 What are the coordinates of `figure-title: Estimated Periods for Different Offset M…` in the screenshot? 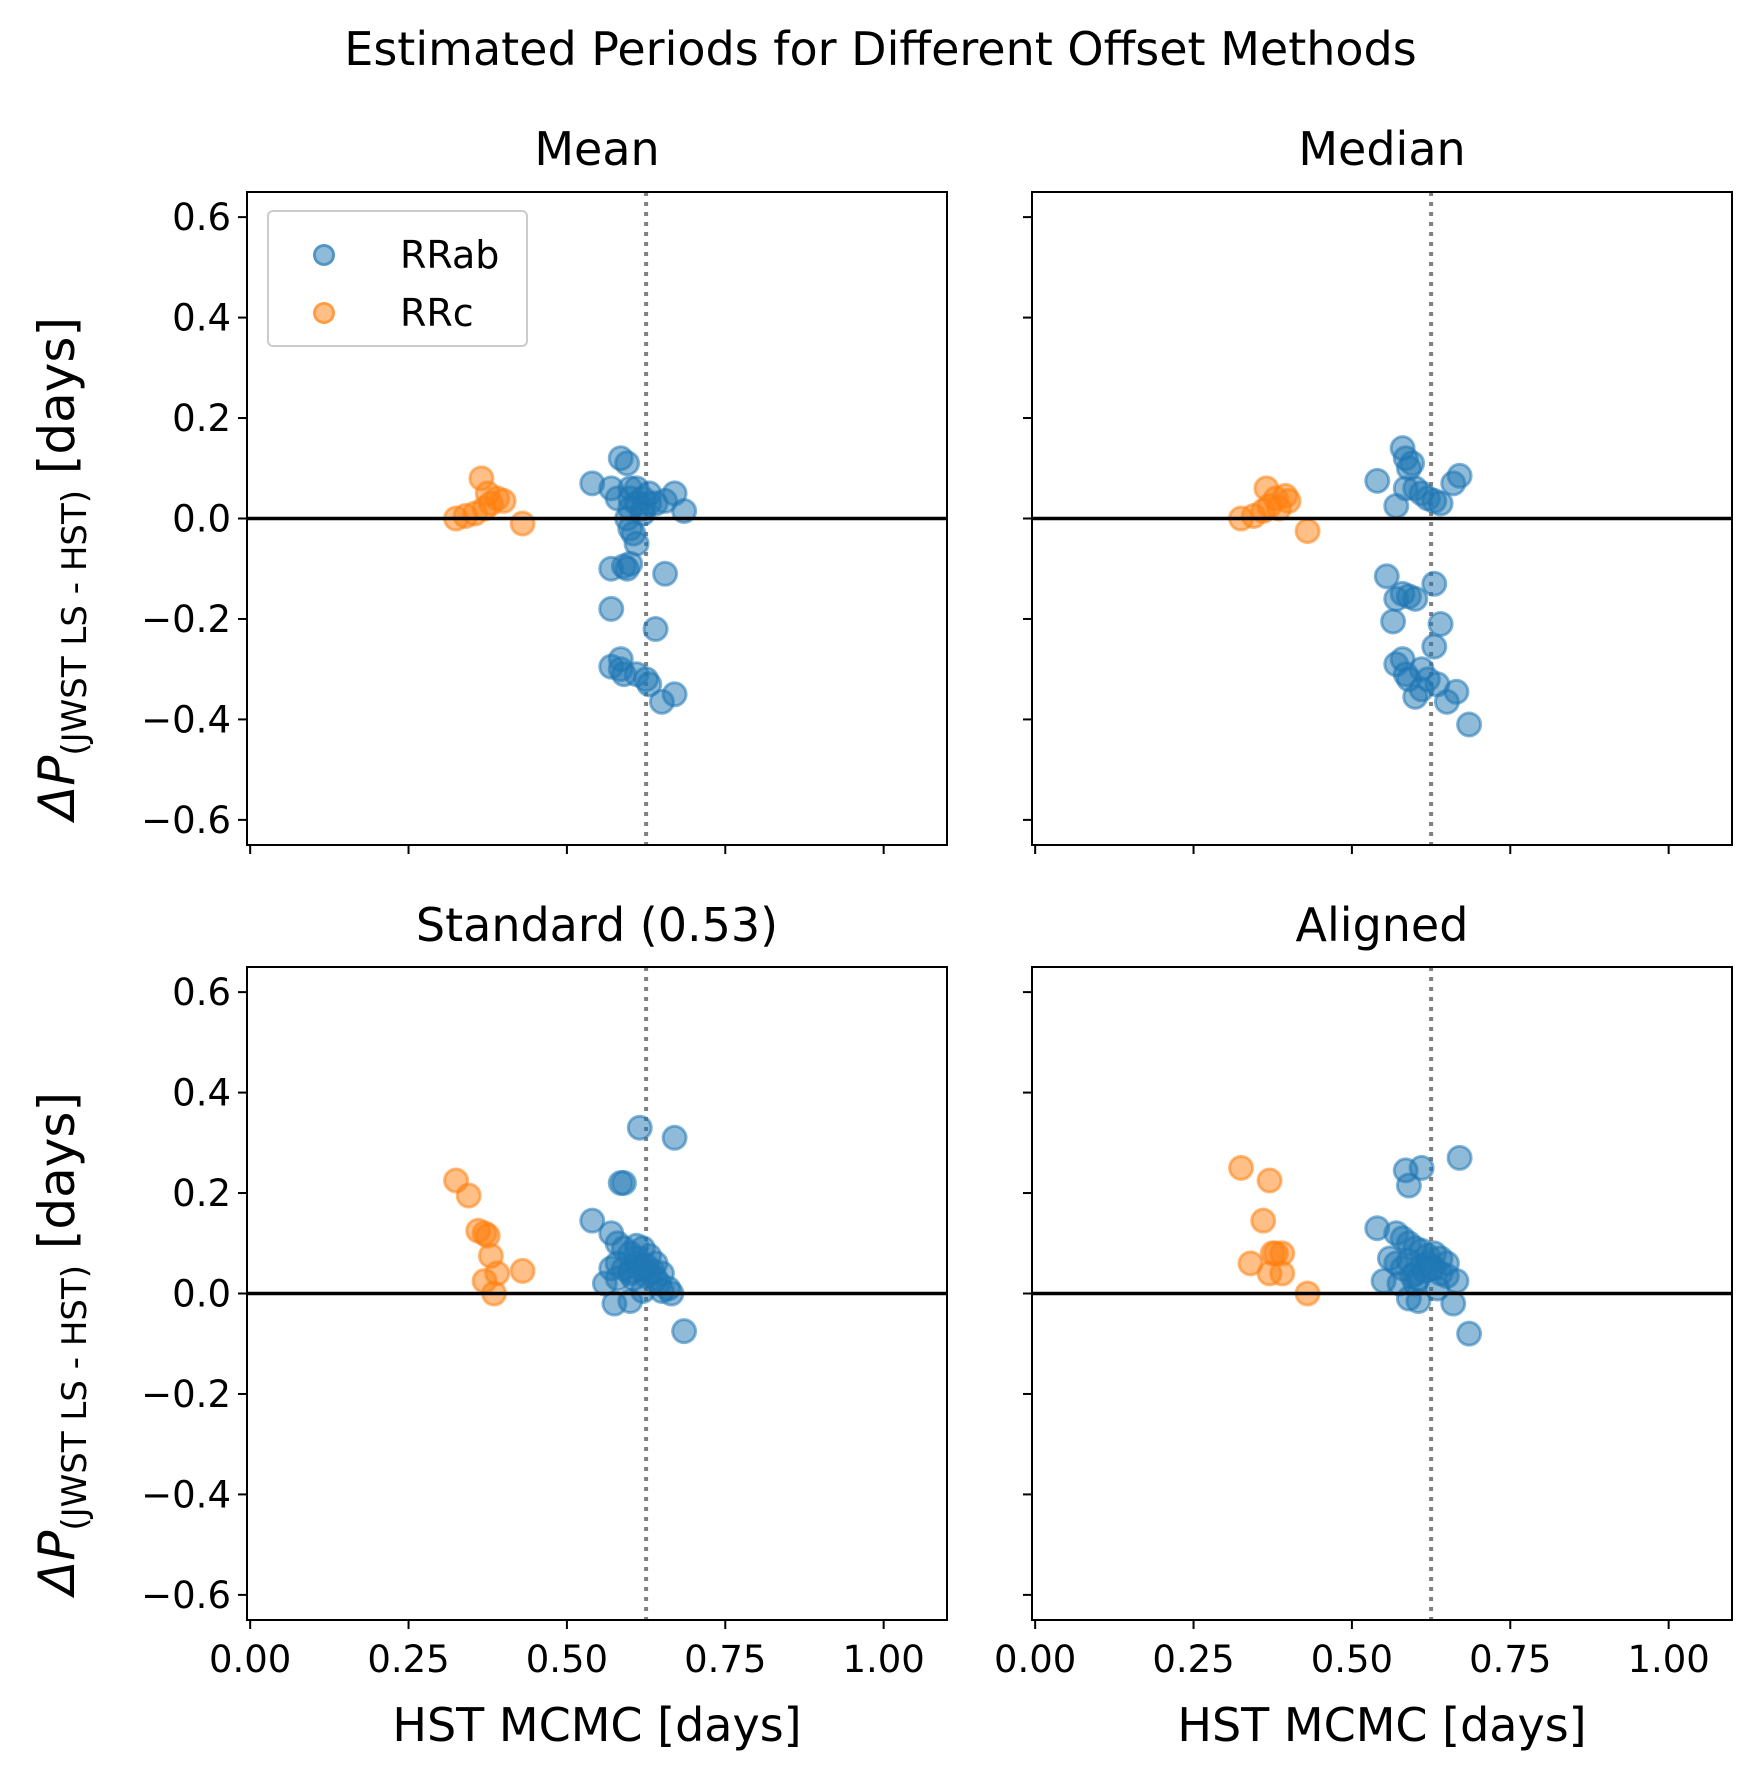 It's located at (880, 49).